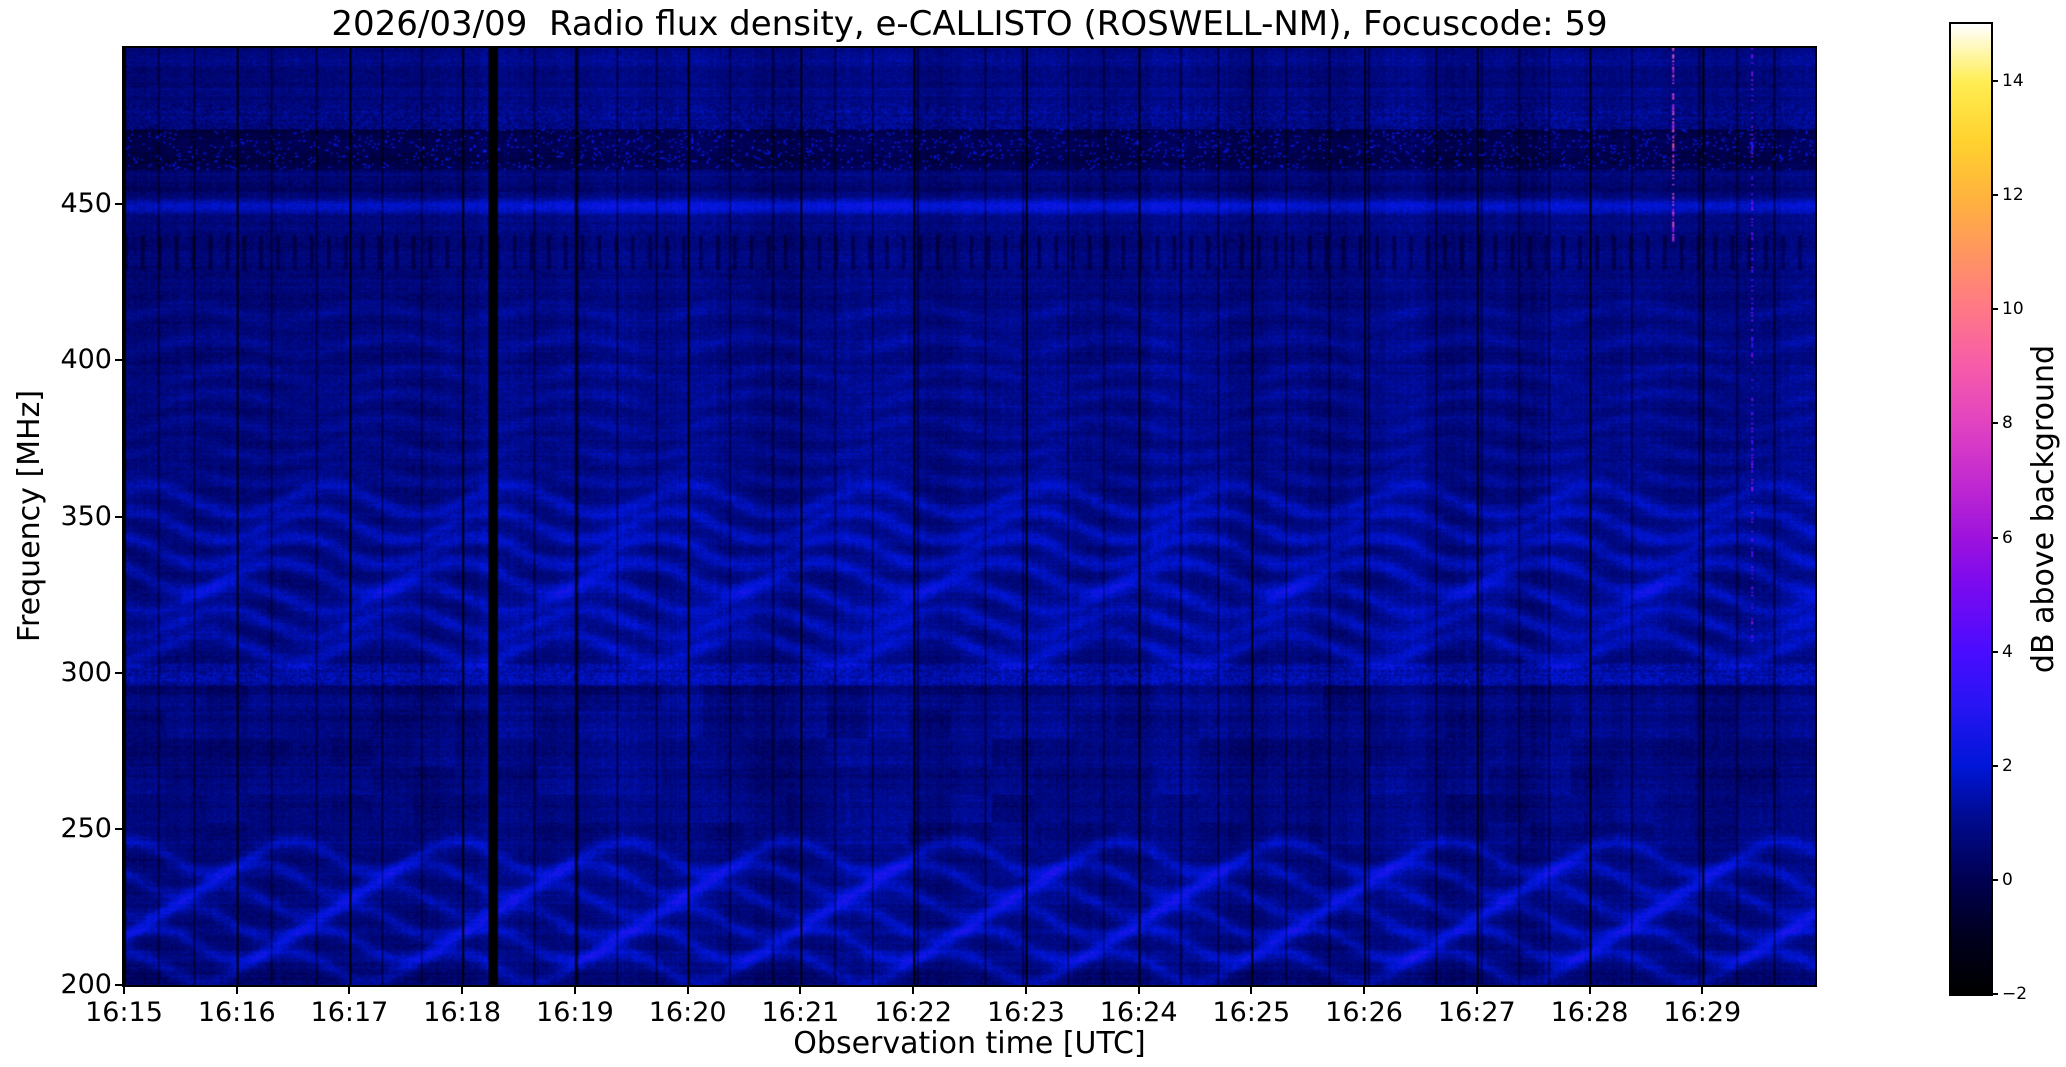  Describe the element at coordinates (29, 516) in the screenshot. I see `y-axis-label: Frequency [MHz]` at that location.